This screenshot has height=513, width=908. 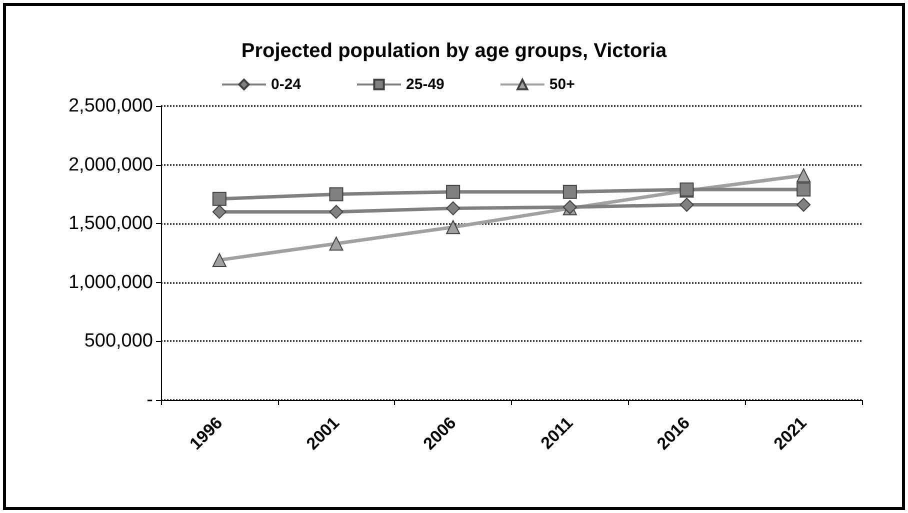 I want to click on legend-label: 0-24, so click(x=286, y=84).